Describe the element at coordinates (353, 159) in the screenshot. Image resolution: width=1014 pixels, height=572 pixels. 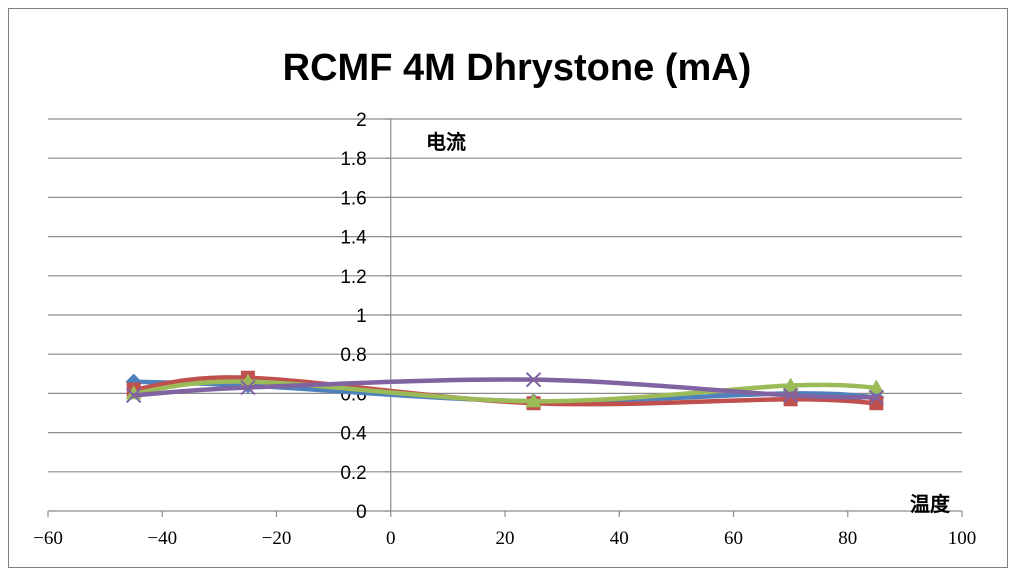
I see `y-tick-label: 1.8` at that location.